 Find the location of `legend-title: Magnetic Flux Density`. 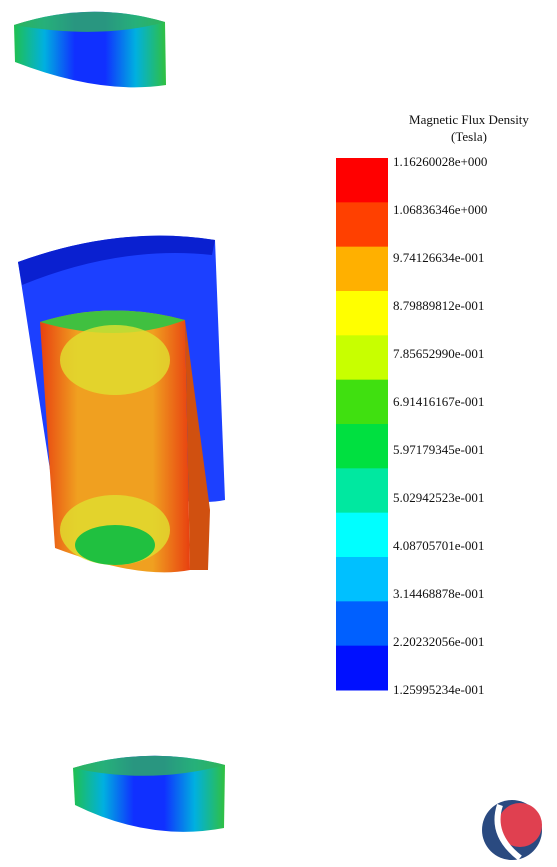

legend-title: Magnetic Flux Density is located at coordinates (469, 119).